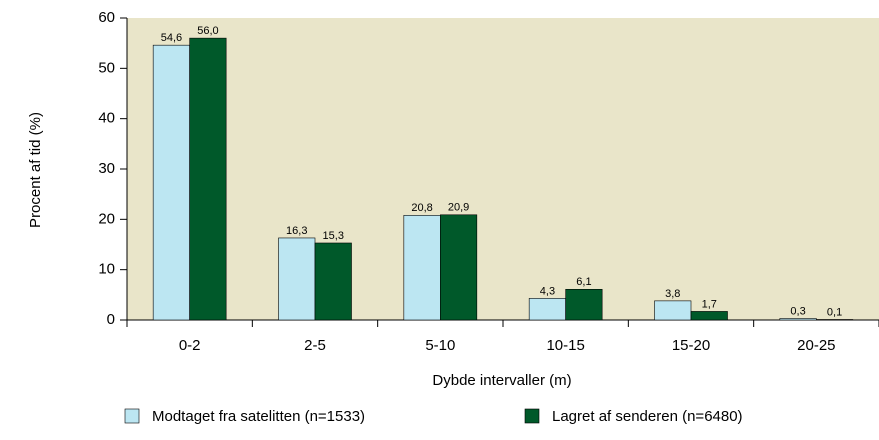  What do you see at coordinates (106, 17) in the screenshot?
I see `y-tick-label: 60` at bounding box center [106, 17].